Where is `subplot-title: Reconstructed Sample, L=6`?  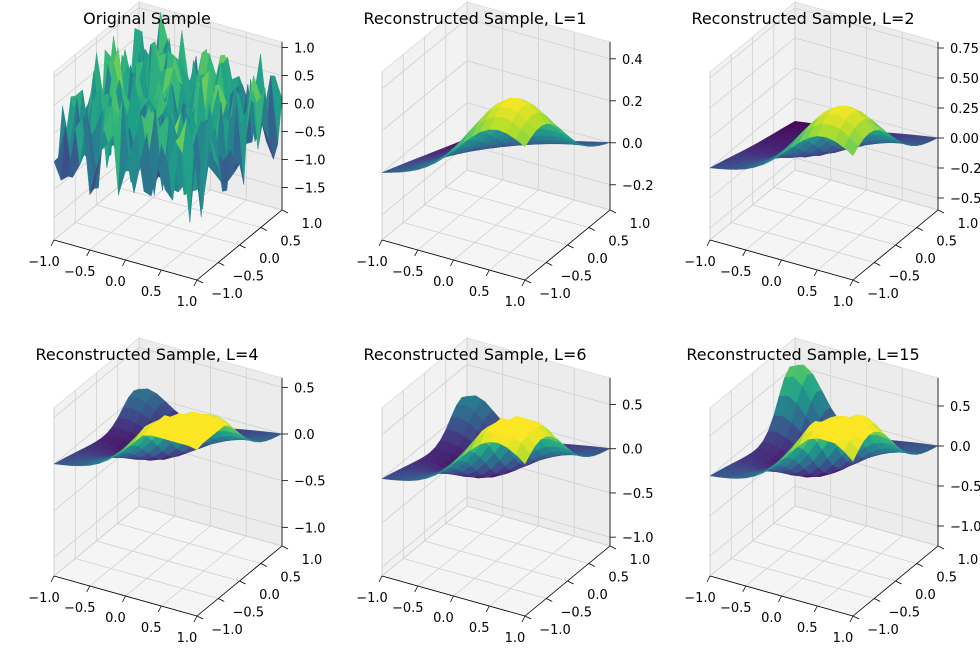 subplot-title: Reconstructed Sample, L=6 is located at coordinates (474, 354).